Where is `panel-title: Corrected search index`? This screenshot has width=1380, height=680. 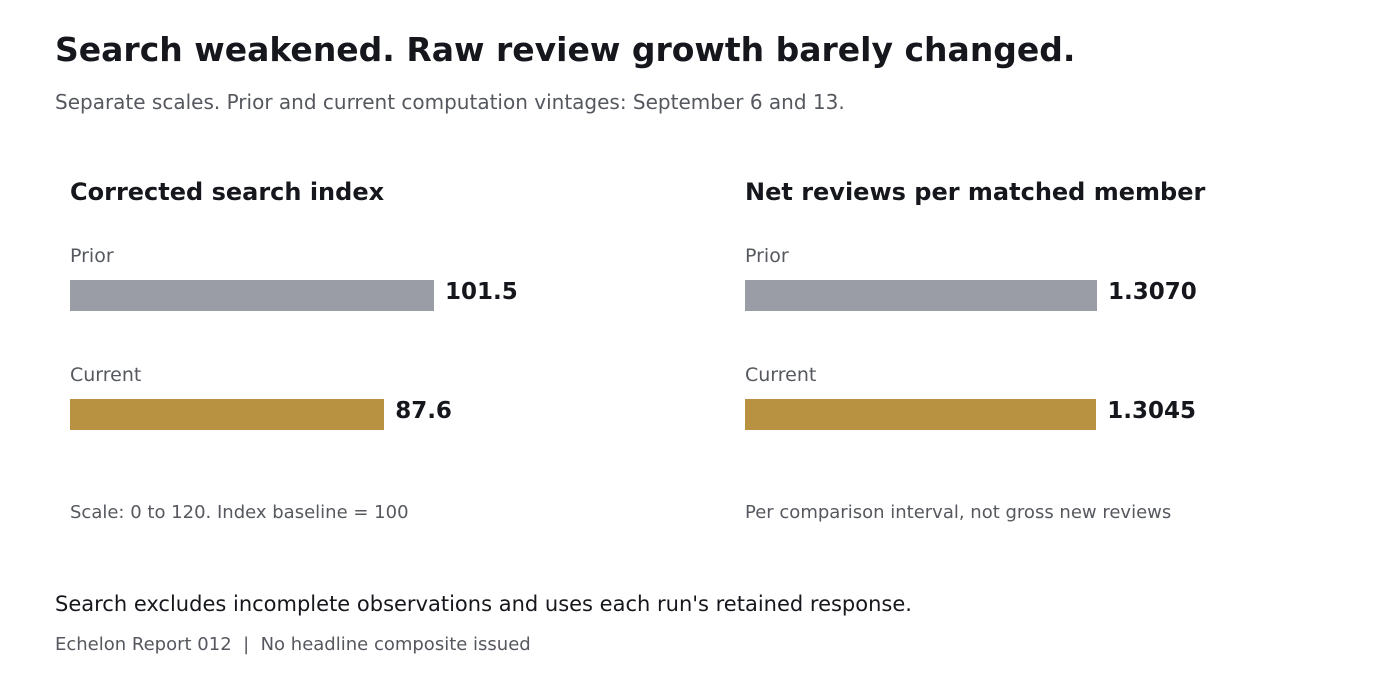
panel-title: Corrected search index is located at coordinates (227, 192).